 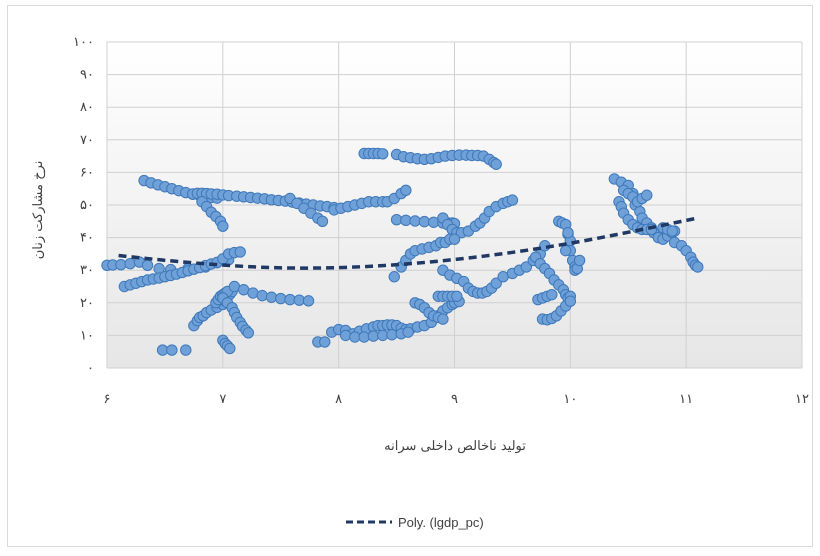 I want to click on y-tick-label: ۷۰, so click(x=87, y=140).